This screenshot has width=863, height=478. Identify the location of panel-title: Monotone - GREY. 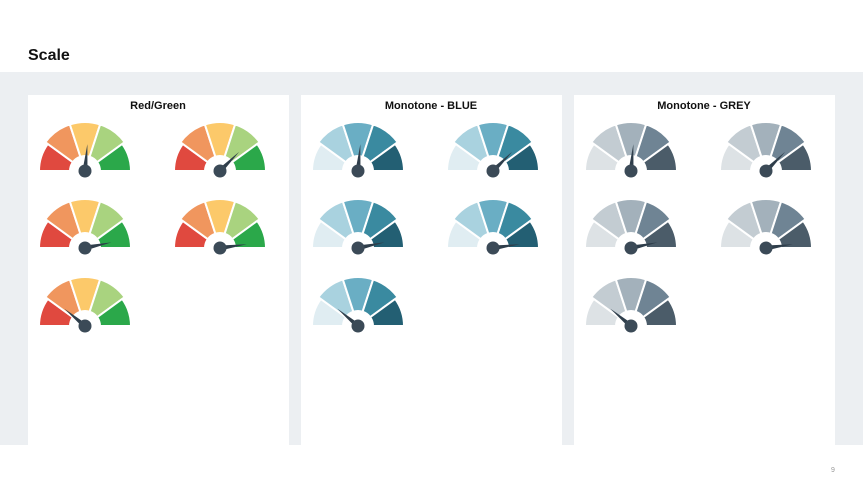
(704, 106).